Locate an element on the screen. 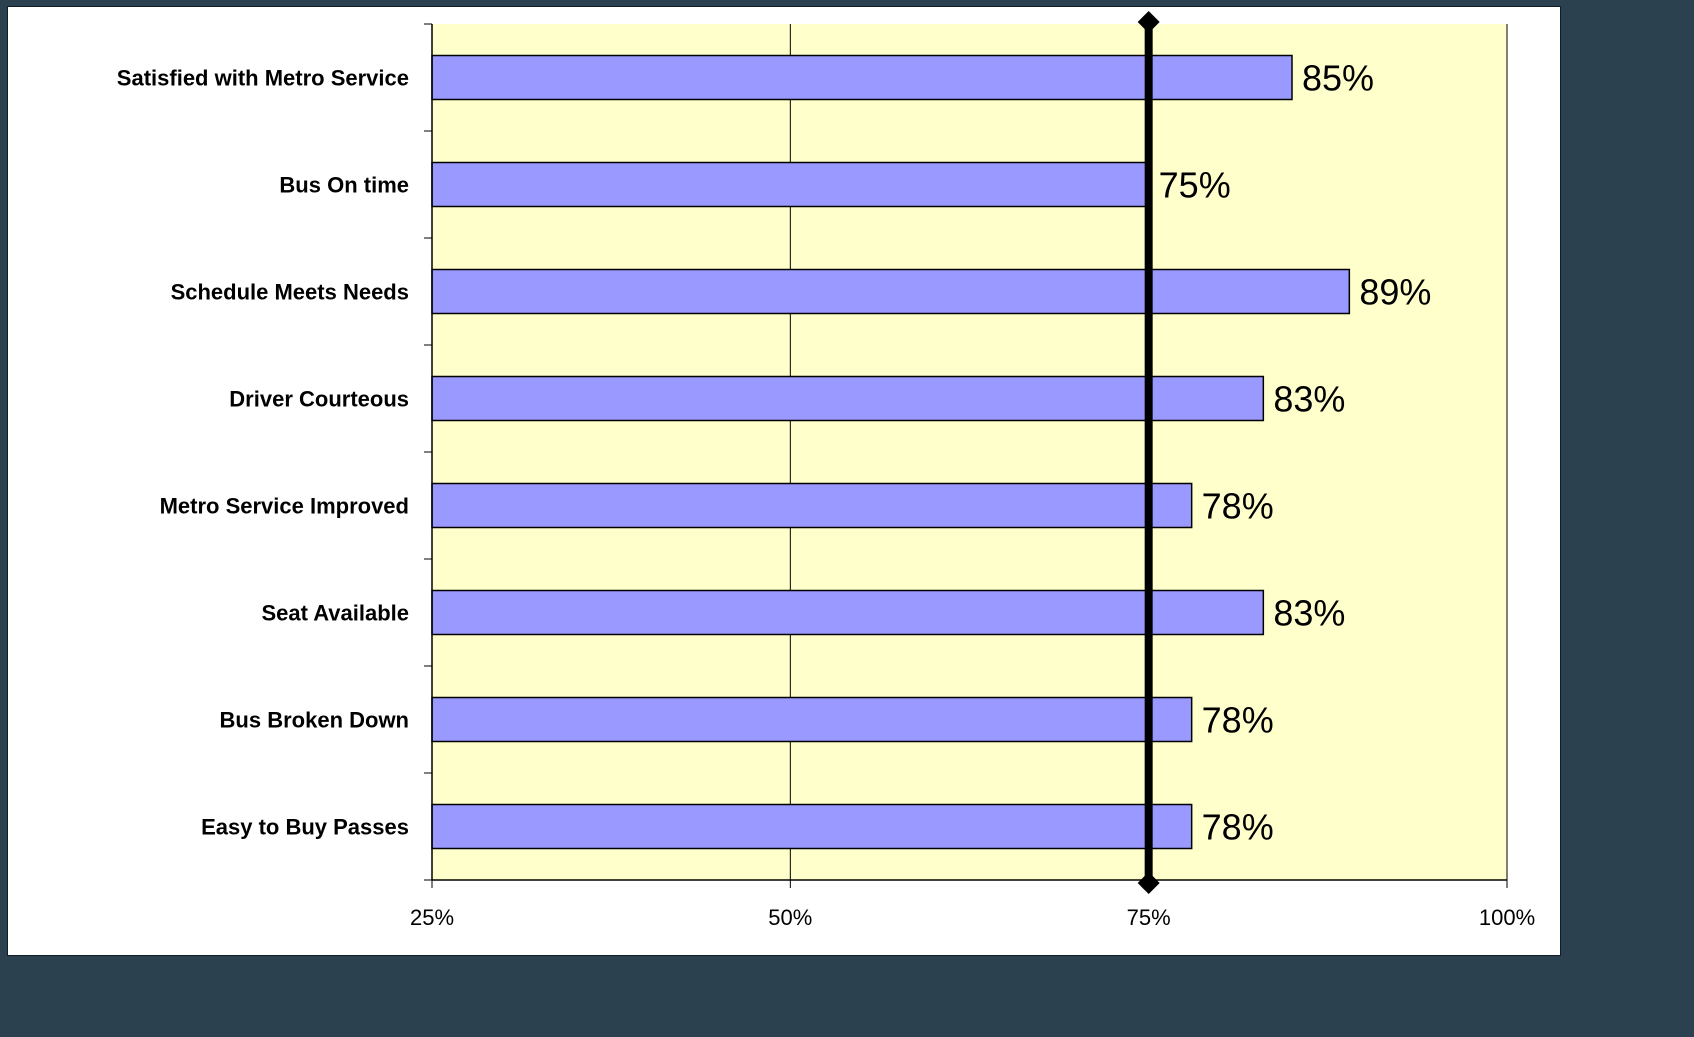  category-label: Seat Available is located at coordinates (335, 613).